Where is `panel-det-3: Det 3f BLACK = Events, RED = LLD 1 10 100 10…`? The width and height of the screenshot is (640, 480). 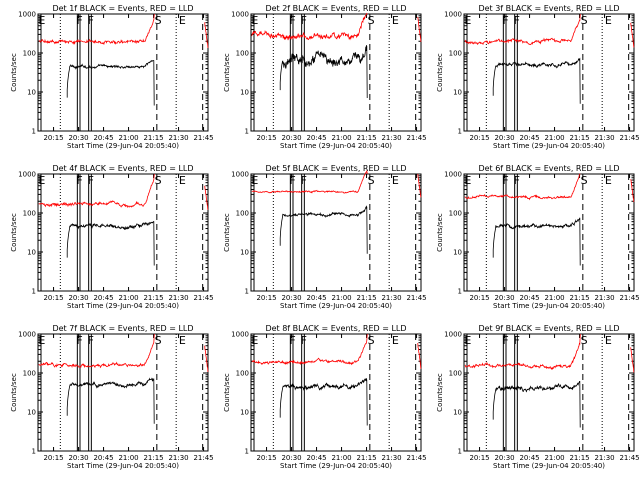
panel-det-3: Det 3f BLACK = Events, RED = LLD 1 10 100 10… is located at coordinates (538, 77).